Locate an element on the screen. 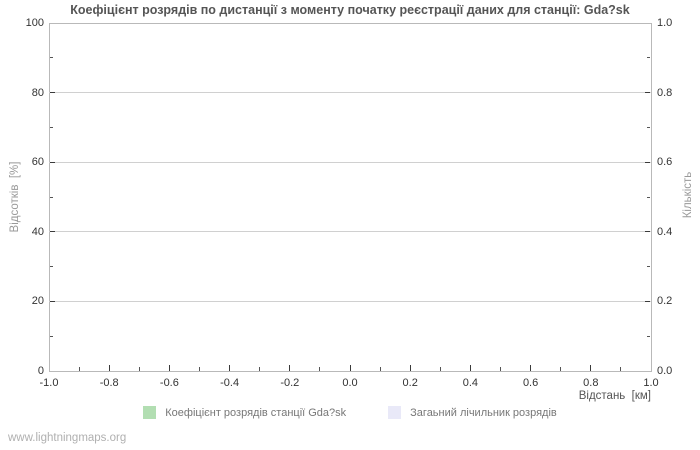  y-right-tick-label: 0.6 is located at coordinates (665, 162).